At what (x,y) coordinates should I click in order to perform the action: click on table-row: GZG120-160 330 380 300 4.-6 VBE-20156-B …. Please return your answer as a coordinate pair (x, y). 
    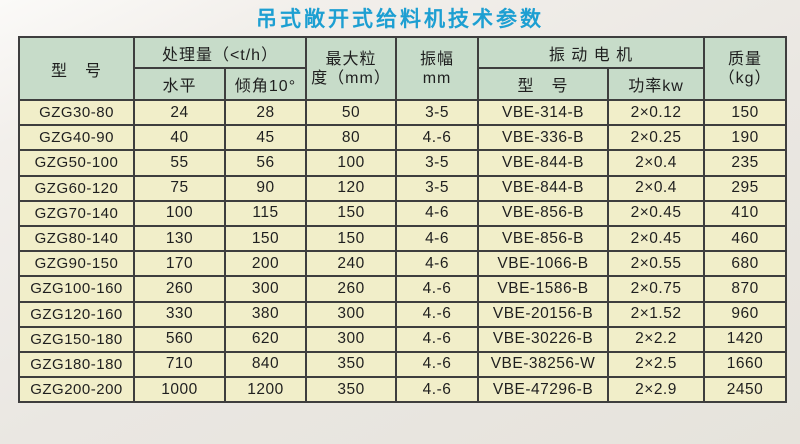
    Looking at the image, I should click on (403, 314).